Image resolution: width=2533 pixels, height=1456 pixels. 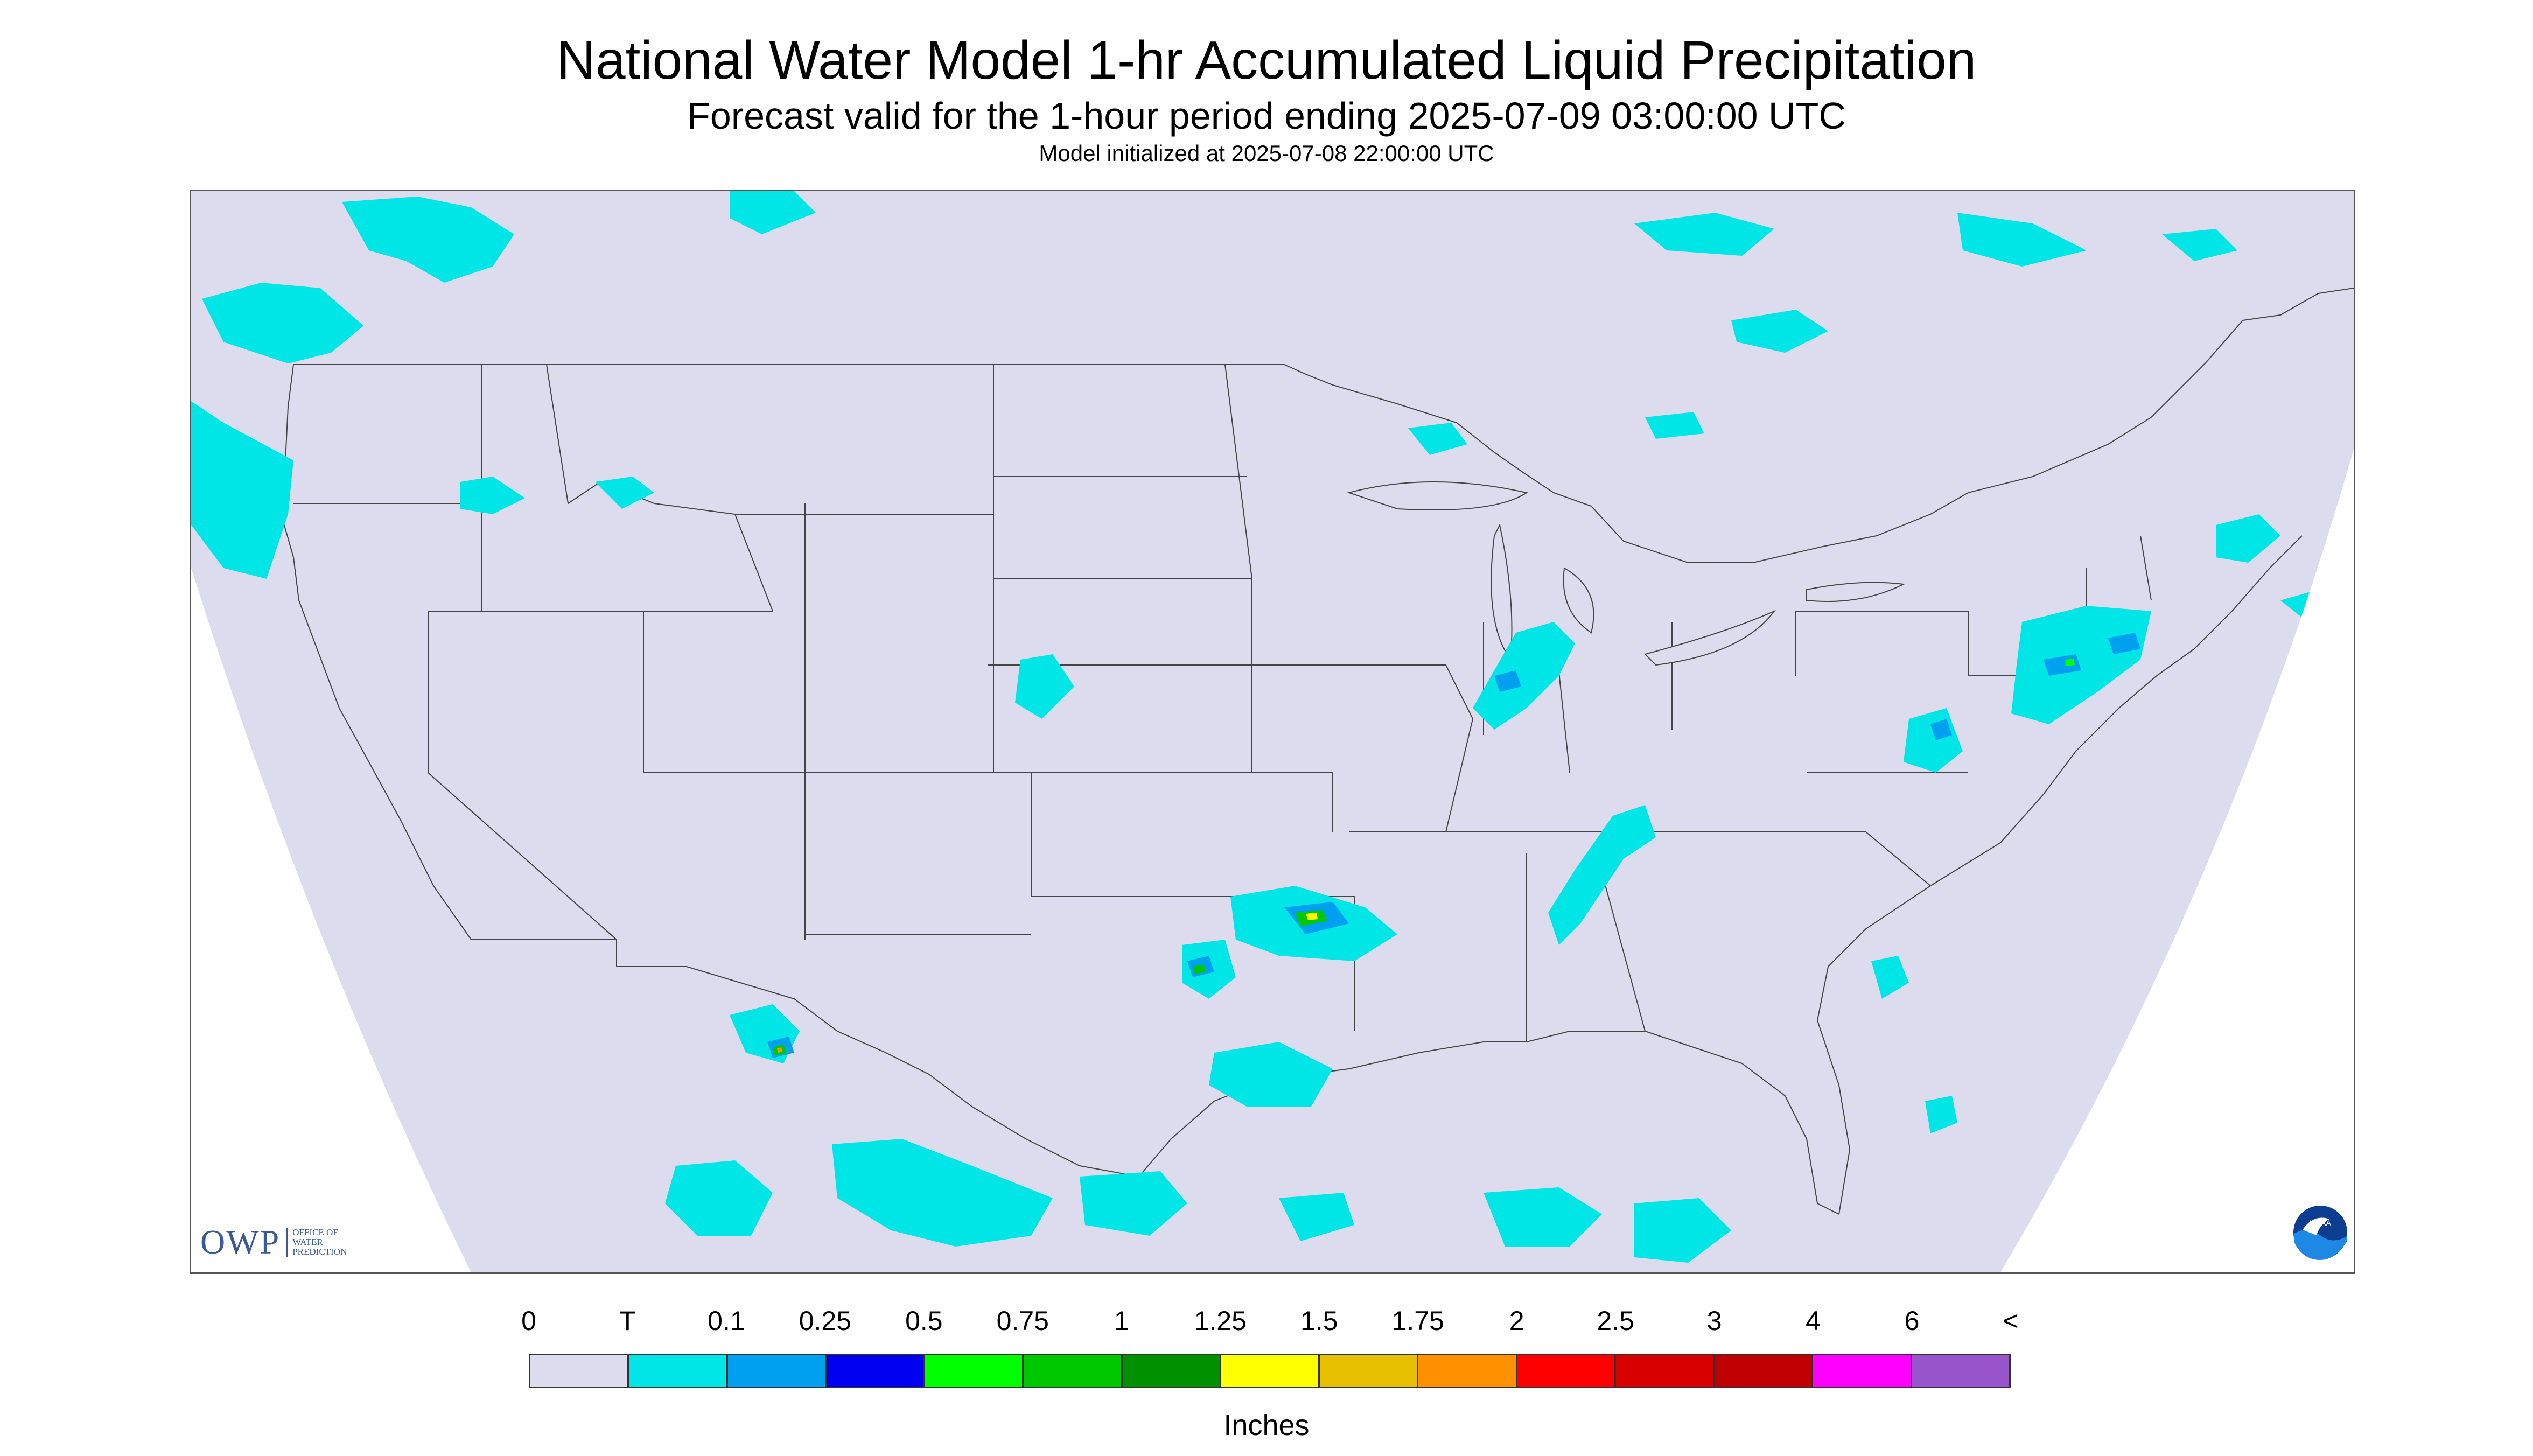 What do you see at coordinates (1424, 857) in the screenshot?
I see `precip-heavy-cells` at bounding box center [1424, 857].